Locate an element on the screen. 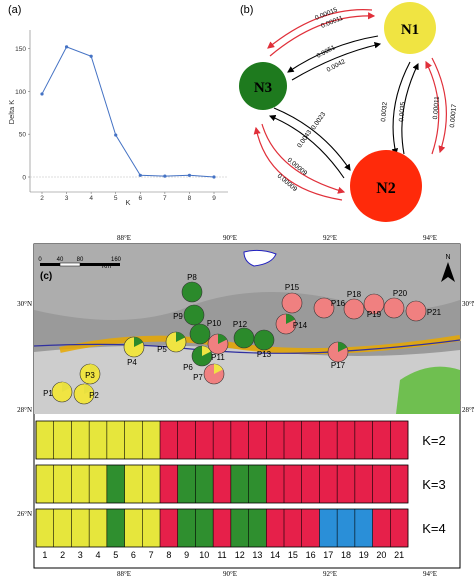  a-ytick-label: 100 is located at coordinates (20, 92).